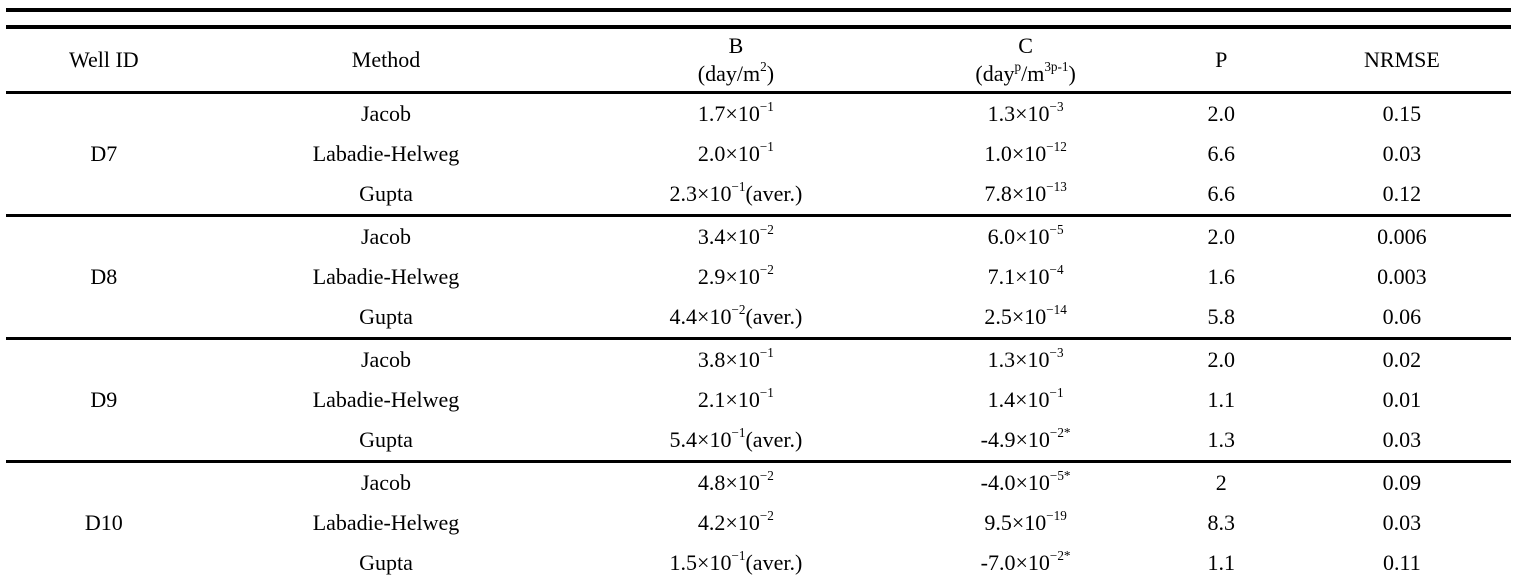 The image size is (1517, 583). What do you see at coordinates (1025, 192) in the screenshot?
I see `c-cell: 7.8×10⁻¹³` at bounding box center [1025, 192].